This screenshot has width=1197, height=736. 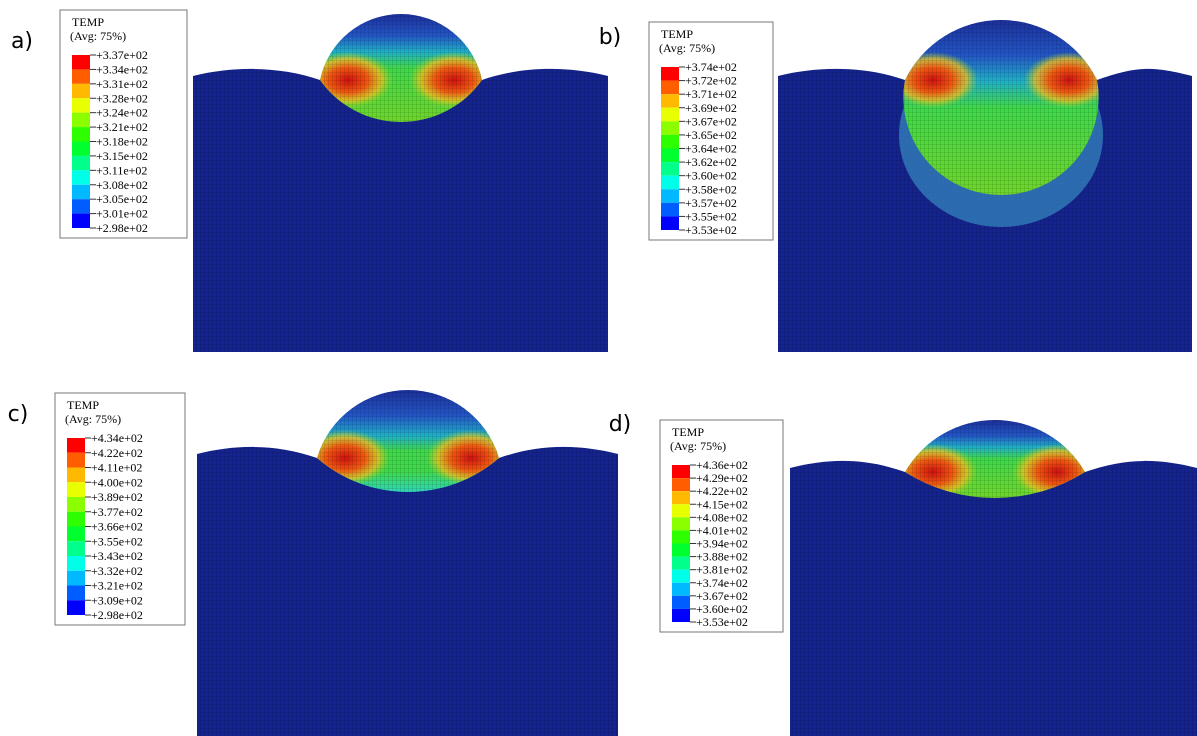 I want to click on legend-value: +3.28e+02, so click(x=122, y=98).